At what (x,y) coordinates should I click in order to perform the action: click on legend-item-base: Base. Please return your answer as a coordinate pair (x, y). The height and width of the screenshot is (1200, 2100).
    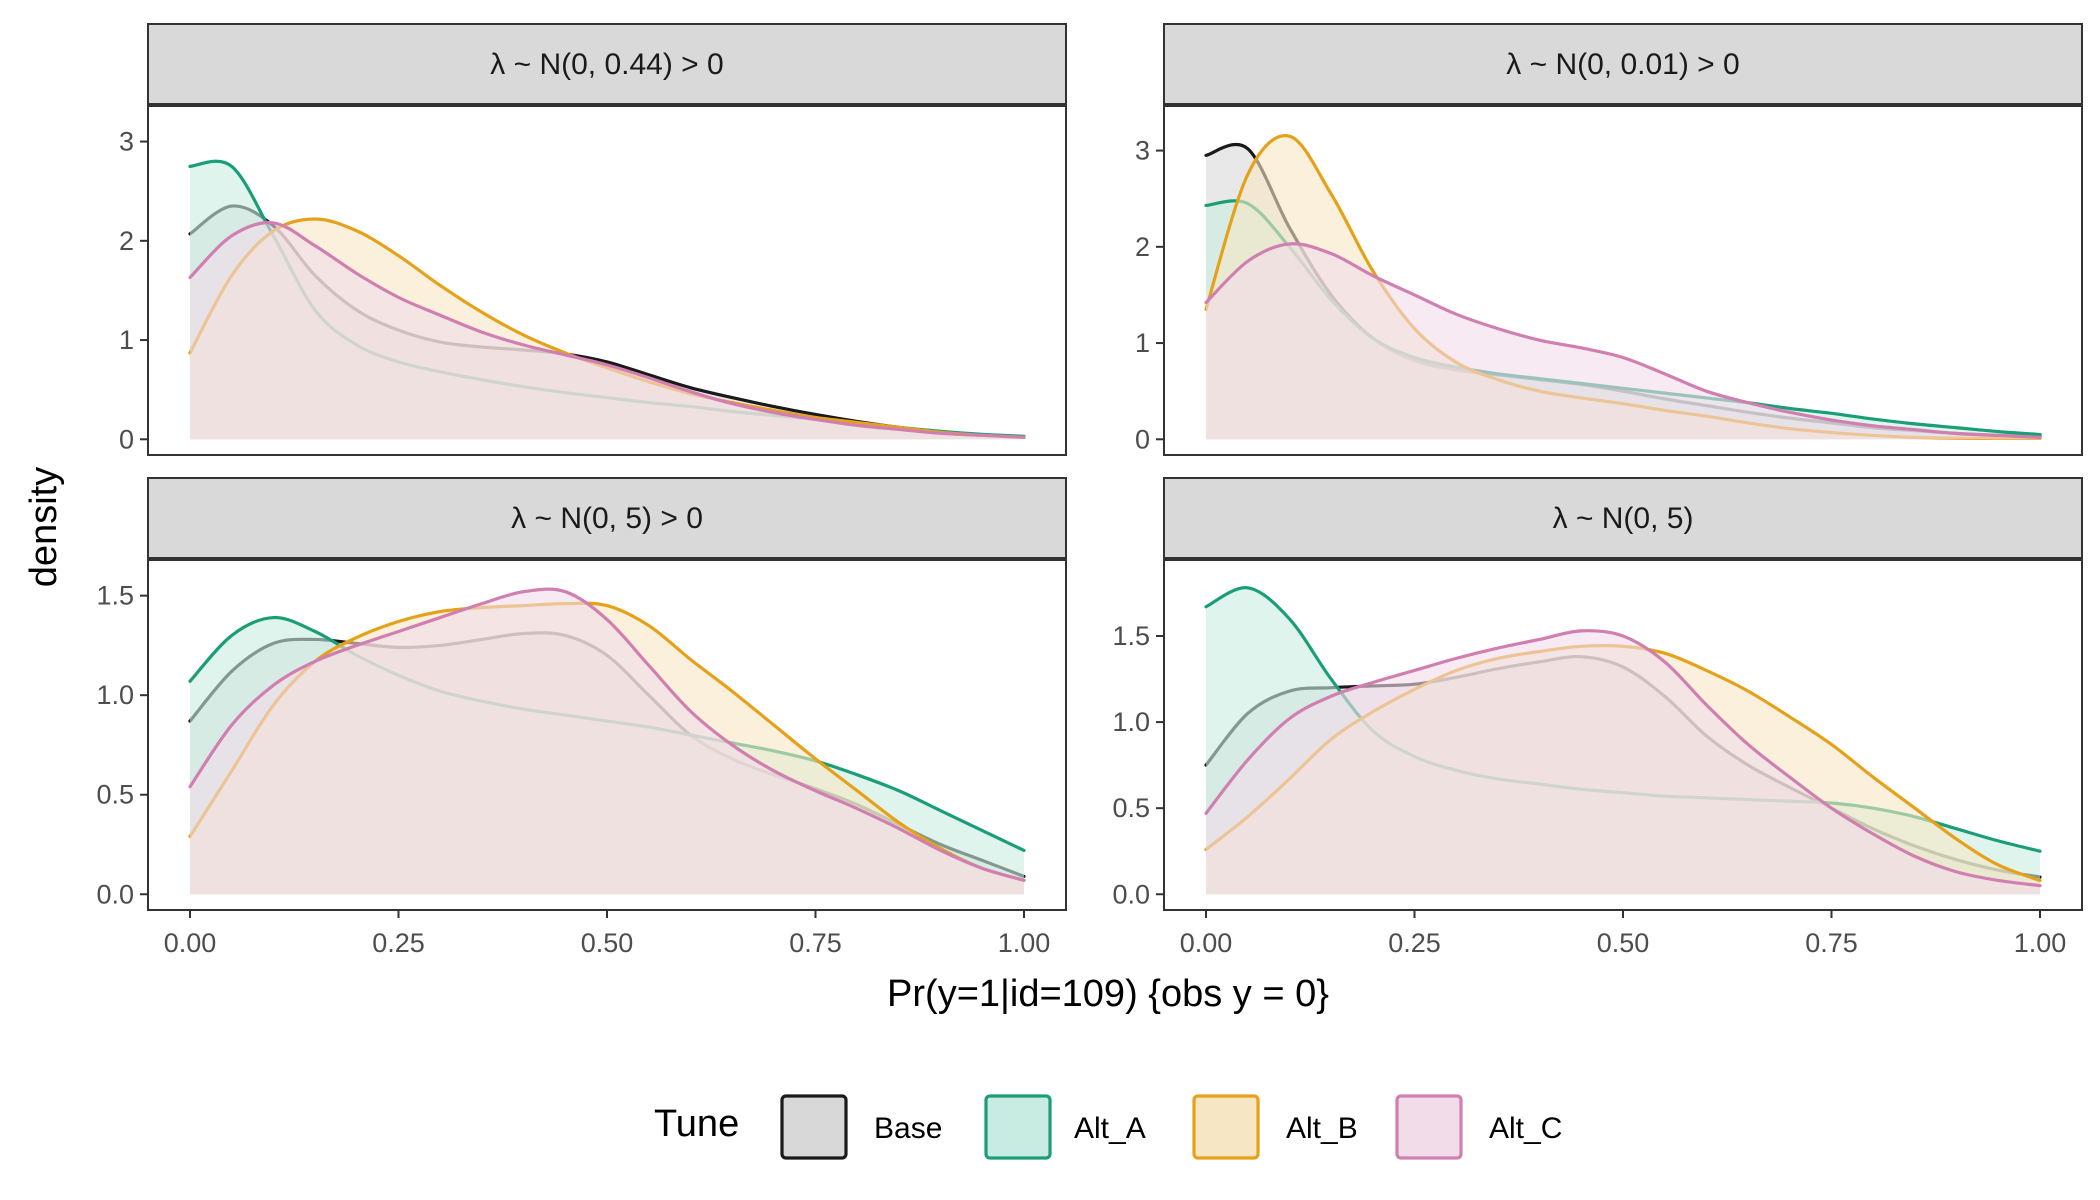
    Looking at the image, I should click on (861, 1127).